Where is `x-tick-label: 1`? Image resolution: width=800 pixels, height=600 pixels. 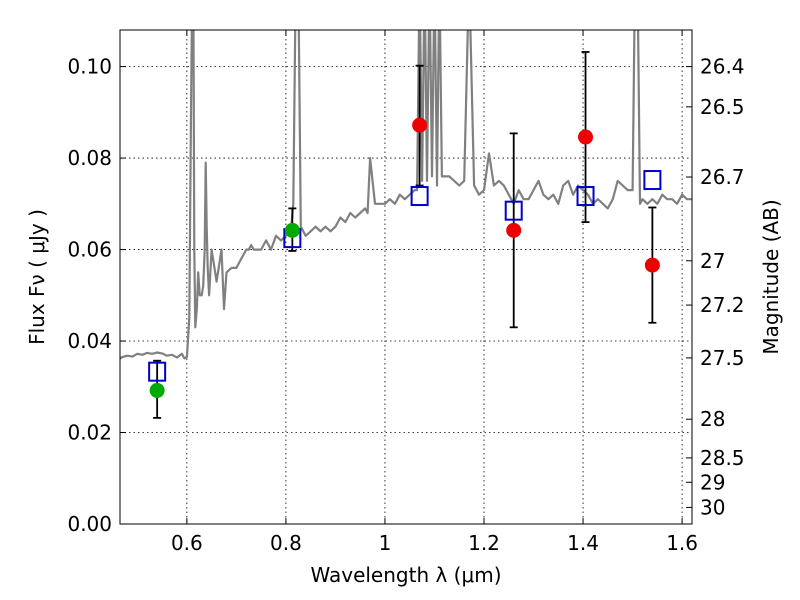 x-tick-label: 1 is located at coordinates (385, 543).